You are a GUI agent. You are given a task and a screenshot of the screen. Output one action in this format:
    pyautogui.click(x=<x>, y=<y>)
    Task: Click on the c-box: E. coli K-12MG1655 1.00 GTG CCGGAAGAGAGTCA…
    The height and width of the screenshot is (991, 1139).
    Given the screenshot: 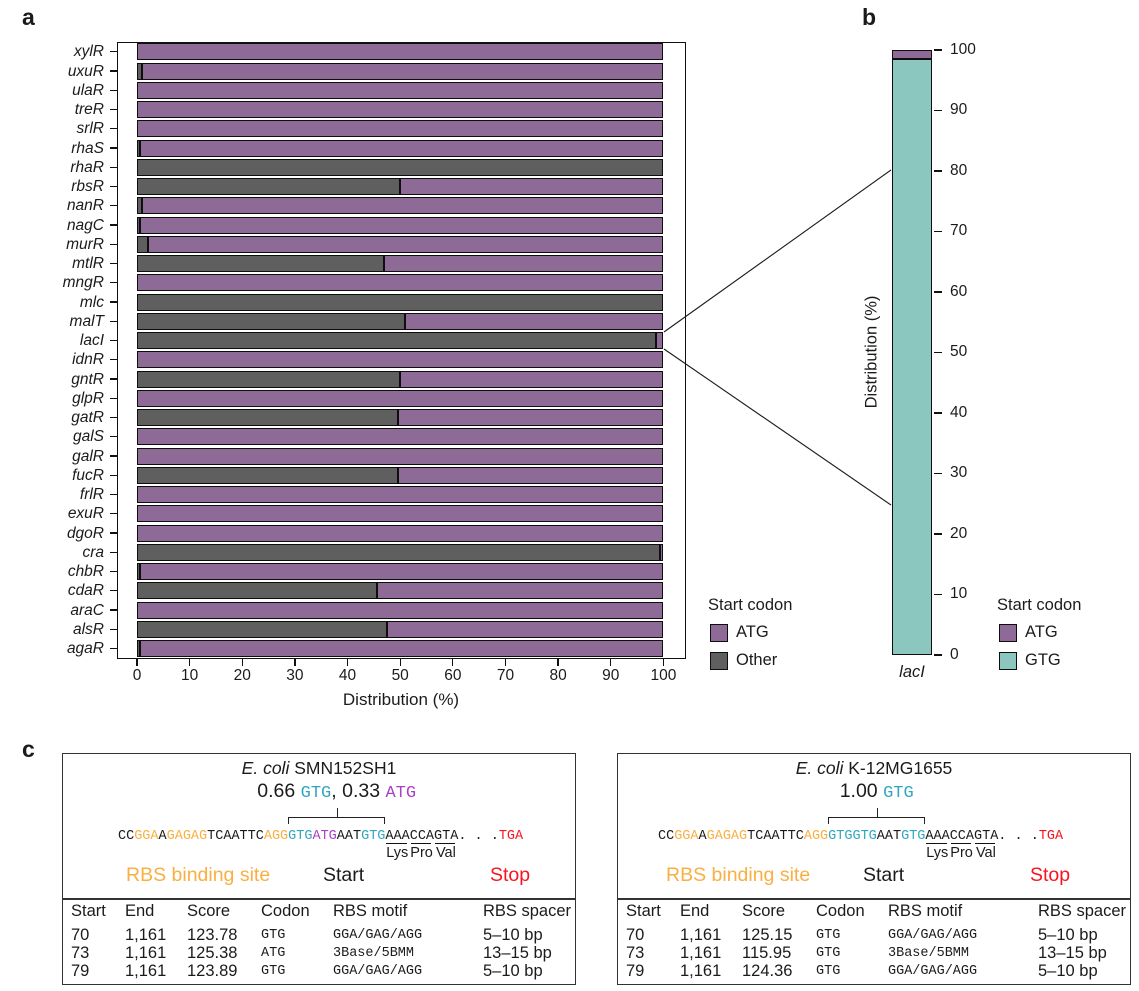 What is the action you would take?
    pyautogui.click(x=874, y=869)
    